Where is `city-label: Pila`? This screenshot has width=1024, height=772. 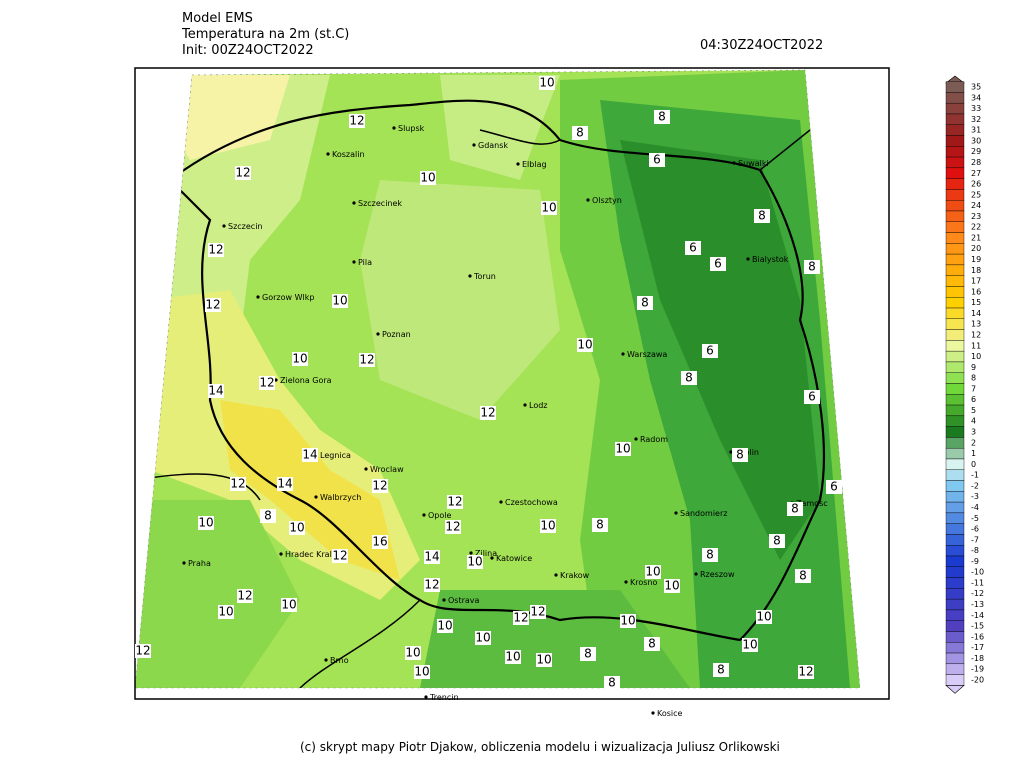
city-label: Pila is located at coordinates (365, 262).